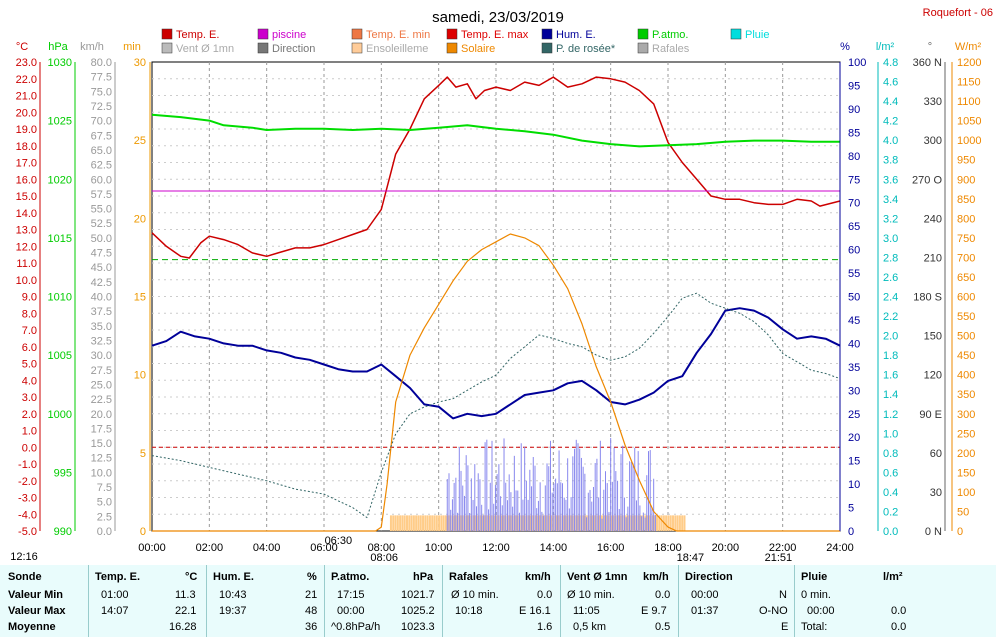 The image size is (996, 637). Describe the element at coordinates (143, 532) in the screenshot. I see `min-tick-label: 0` at that location.